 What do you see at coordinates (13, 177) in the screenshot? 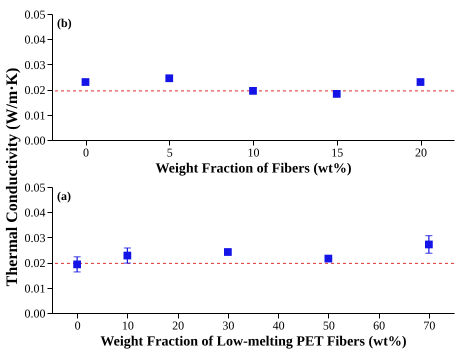
I see `y-axis-title: Thermal Conductivity (W/m·K)` at bounding box center [13, 177].